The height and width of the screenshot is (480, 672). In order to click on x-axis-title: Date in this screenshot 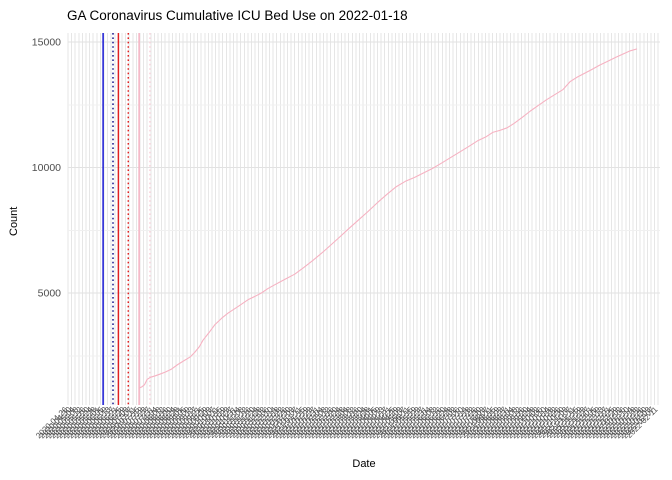, I will do `click(364, 464)`.